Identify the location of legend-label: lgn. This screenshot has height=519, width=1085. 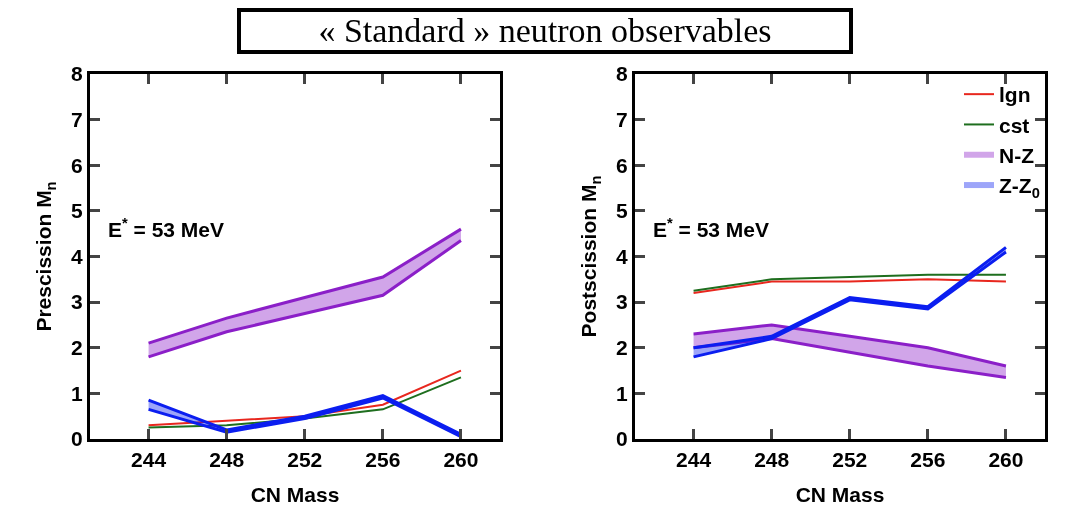
(1015, 95).